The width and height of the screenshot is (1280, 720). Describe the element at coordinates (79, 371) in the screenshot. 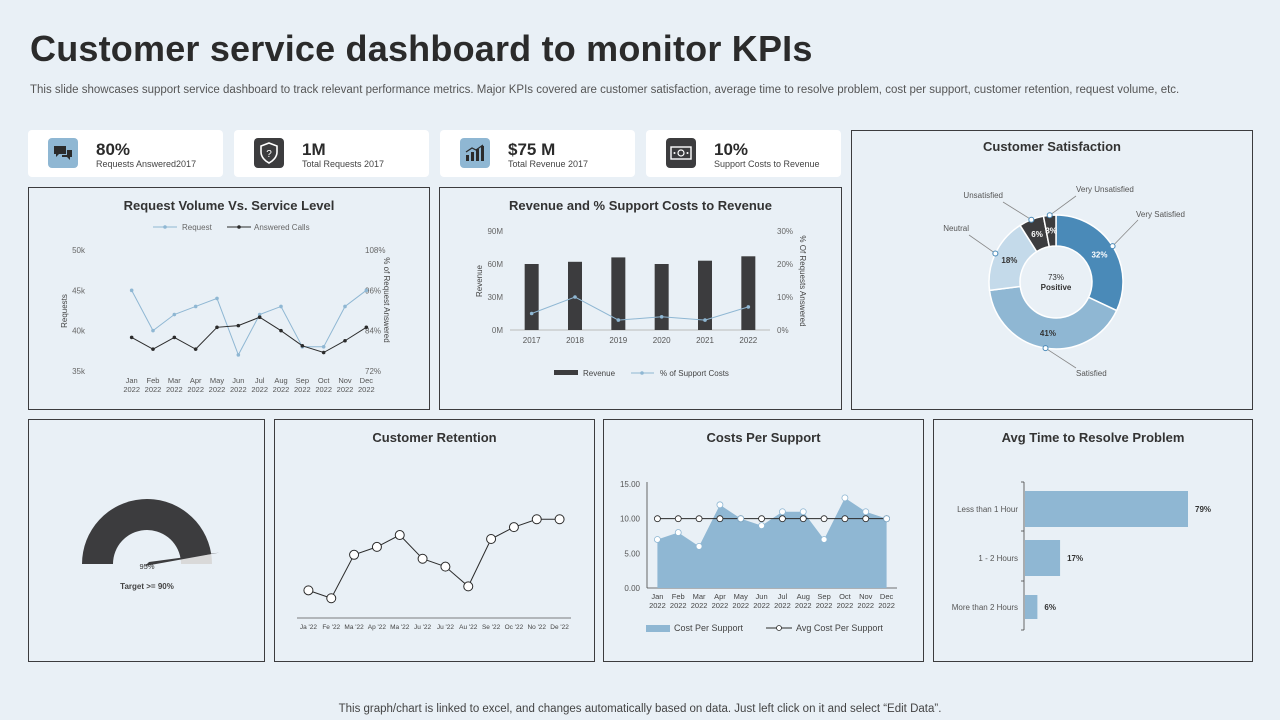

I see `y-tick-label: 35k` at that location.